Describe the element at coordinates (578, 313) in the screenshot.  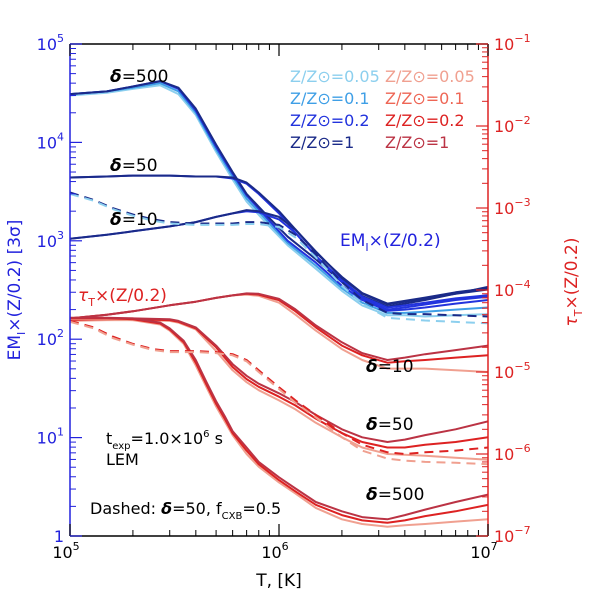
I see `y-right-title-sub: T` at that location.